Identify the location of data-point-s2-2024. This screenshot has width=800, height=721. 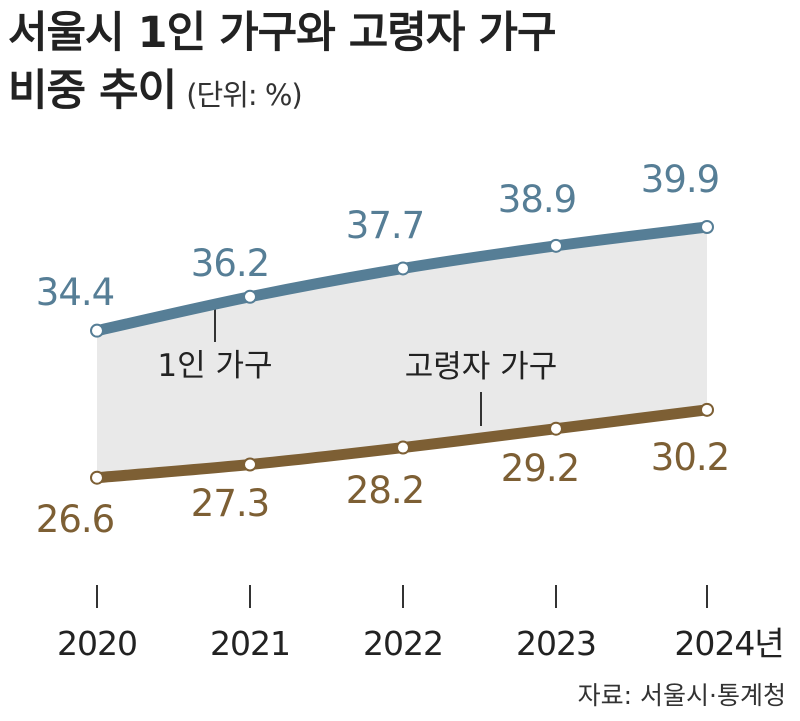
(707, 409).